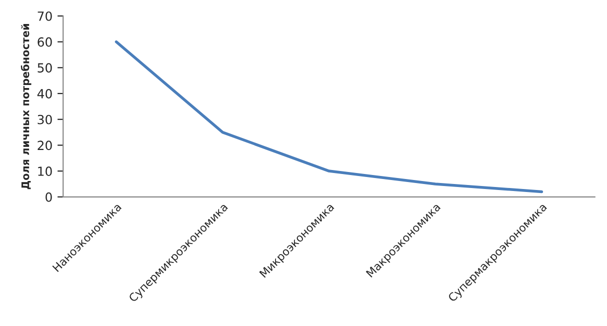 Image resolution: width=607 pixels, height=326 pixels. Describe the element at coordinates (45, 171) in the screenshot. I see `y-tick-label: 10` at that location.